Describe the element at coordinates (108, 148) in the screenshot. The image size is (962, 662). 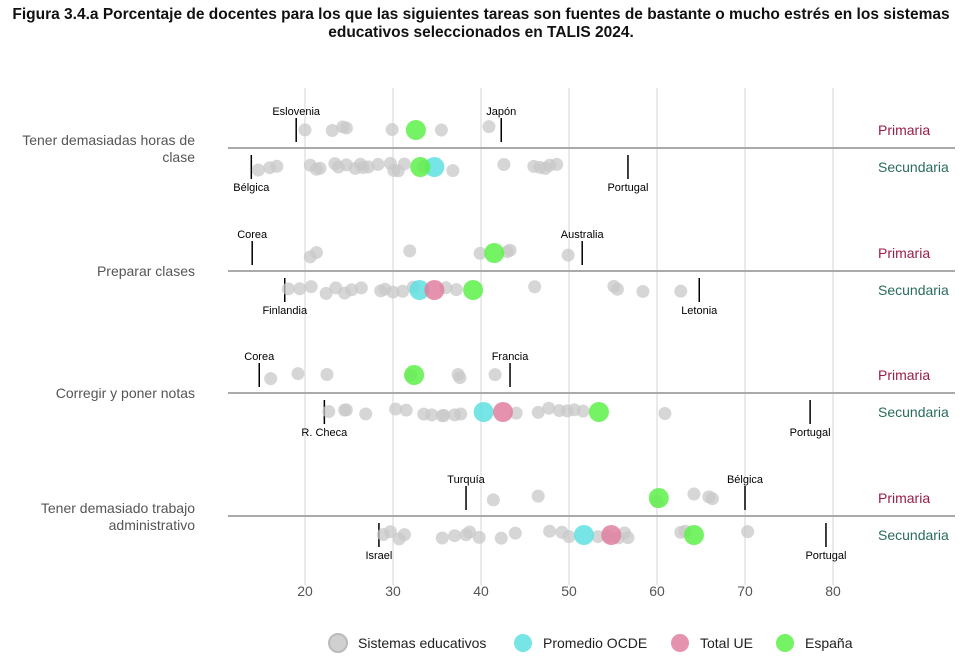
I see `category-label: Tener demasiadas horas de clase` at that location.